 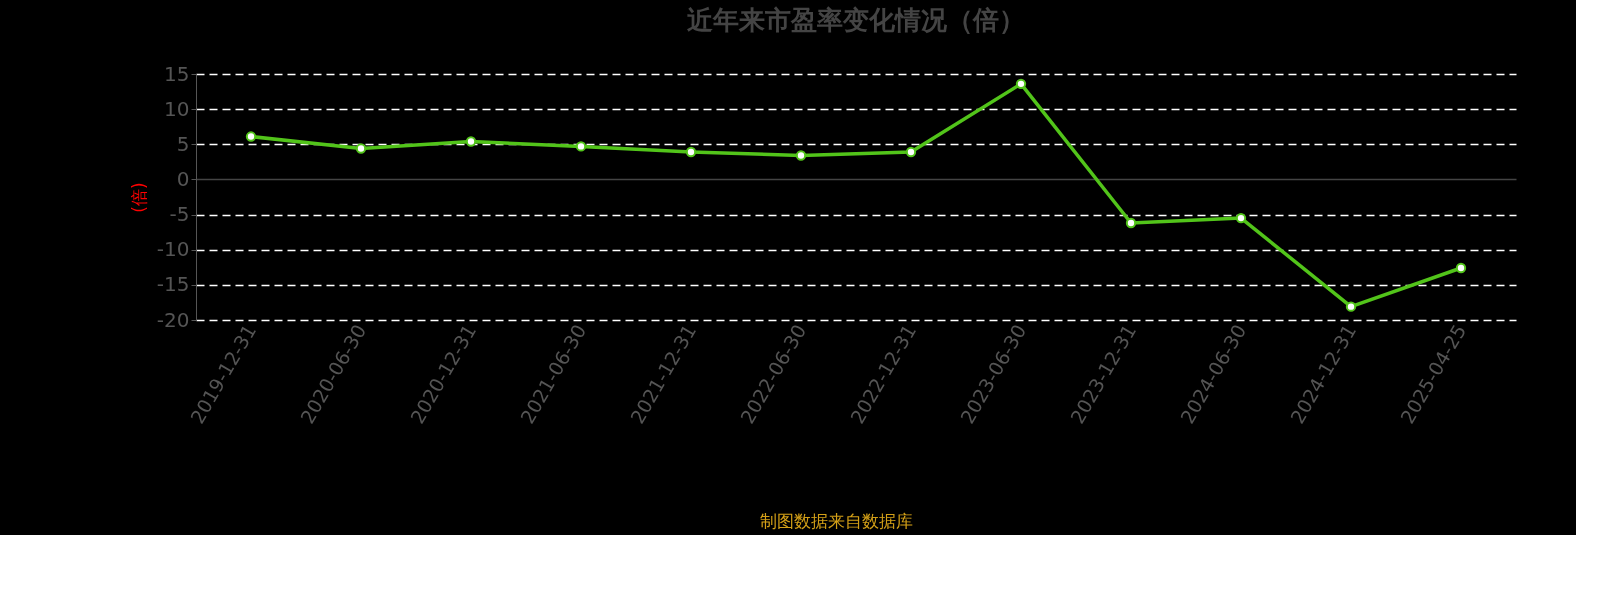 I want to click on y-tick-label: -10, so click(x=173, y=249).